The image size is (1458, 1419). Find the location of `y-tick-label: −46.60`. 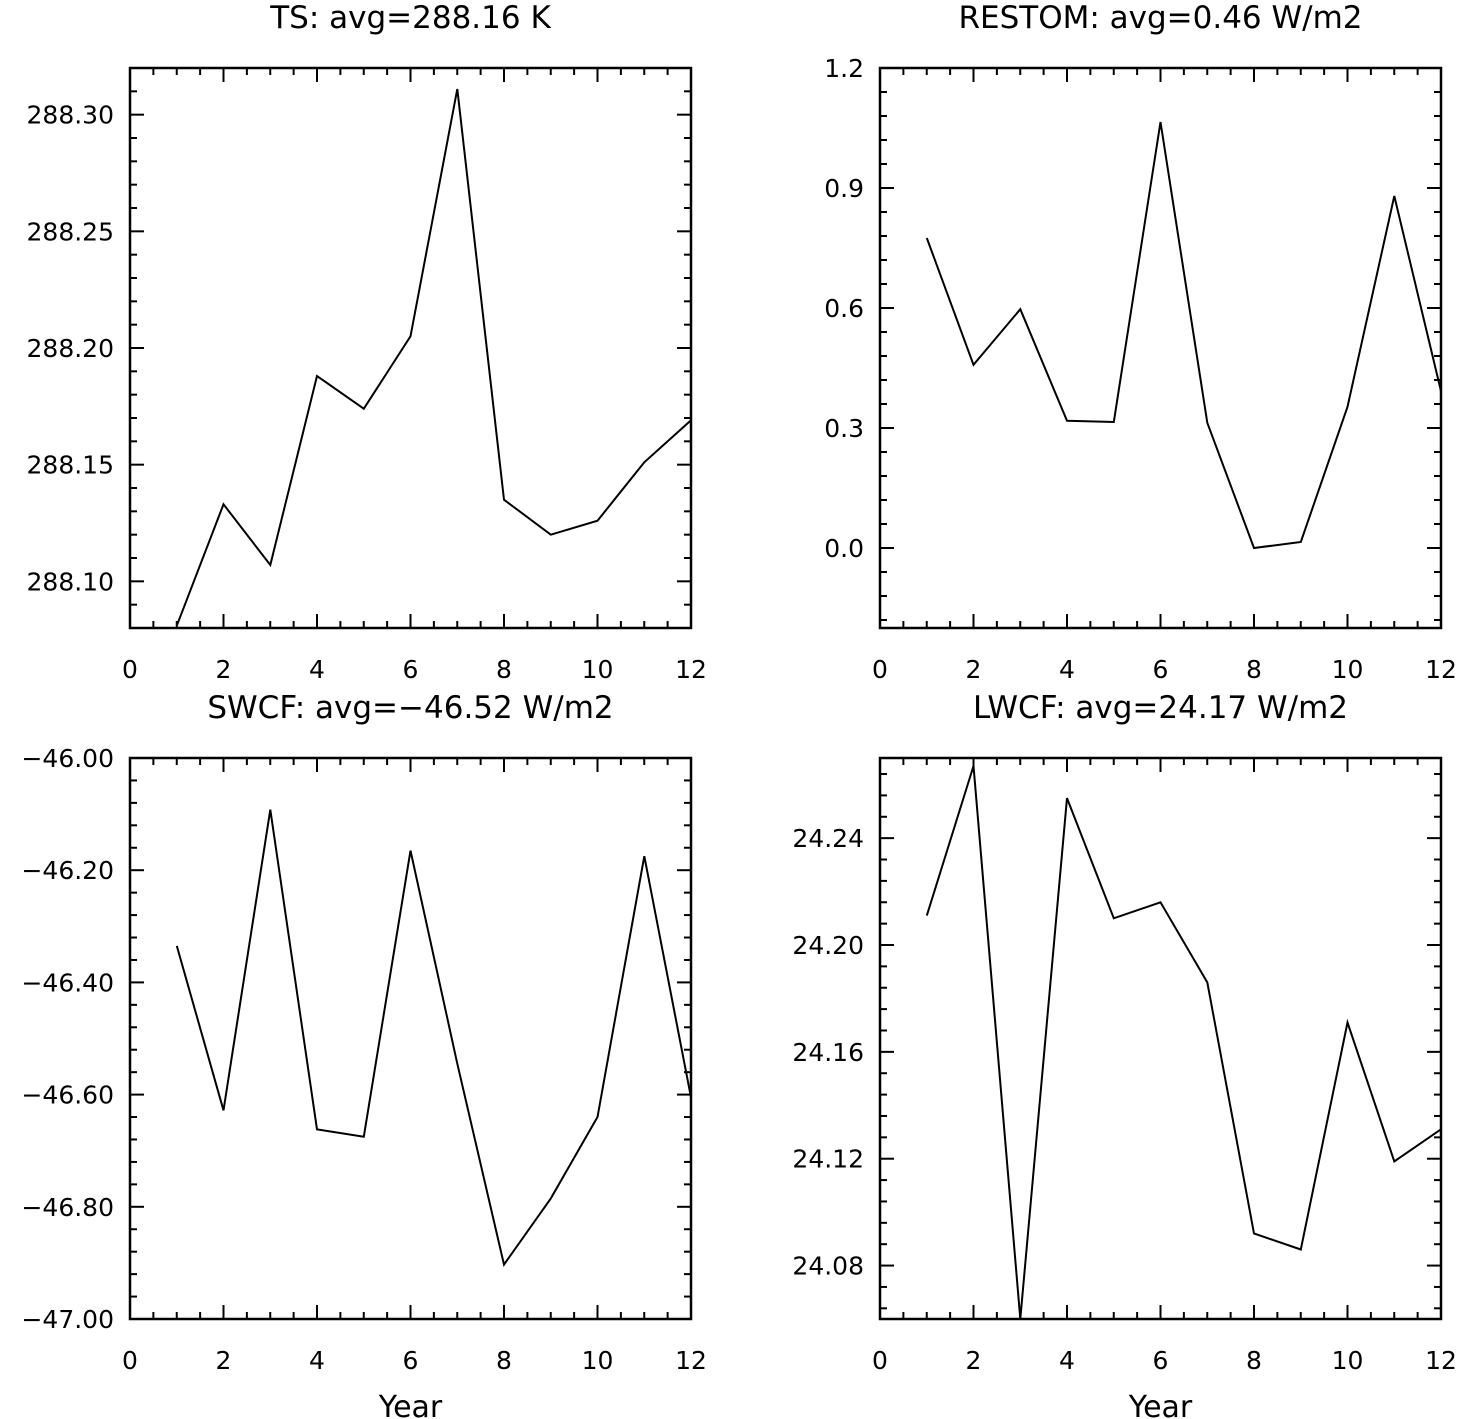

y-tick-label: −46.60 is located at coordinates (67, 1095).